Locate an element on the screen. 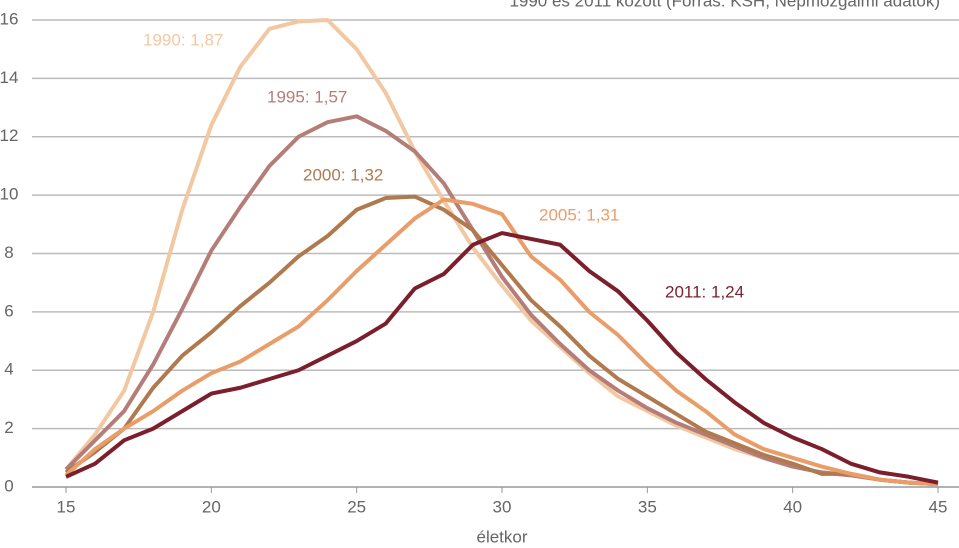 This screenshot has width=959, height=548. y-tick-label: 4 is located at coordinates (8, 369).